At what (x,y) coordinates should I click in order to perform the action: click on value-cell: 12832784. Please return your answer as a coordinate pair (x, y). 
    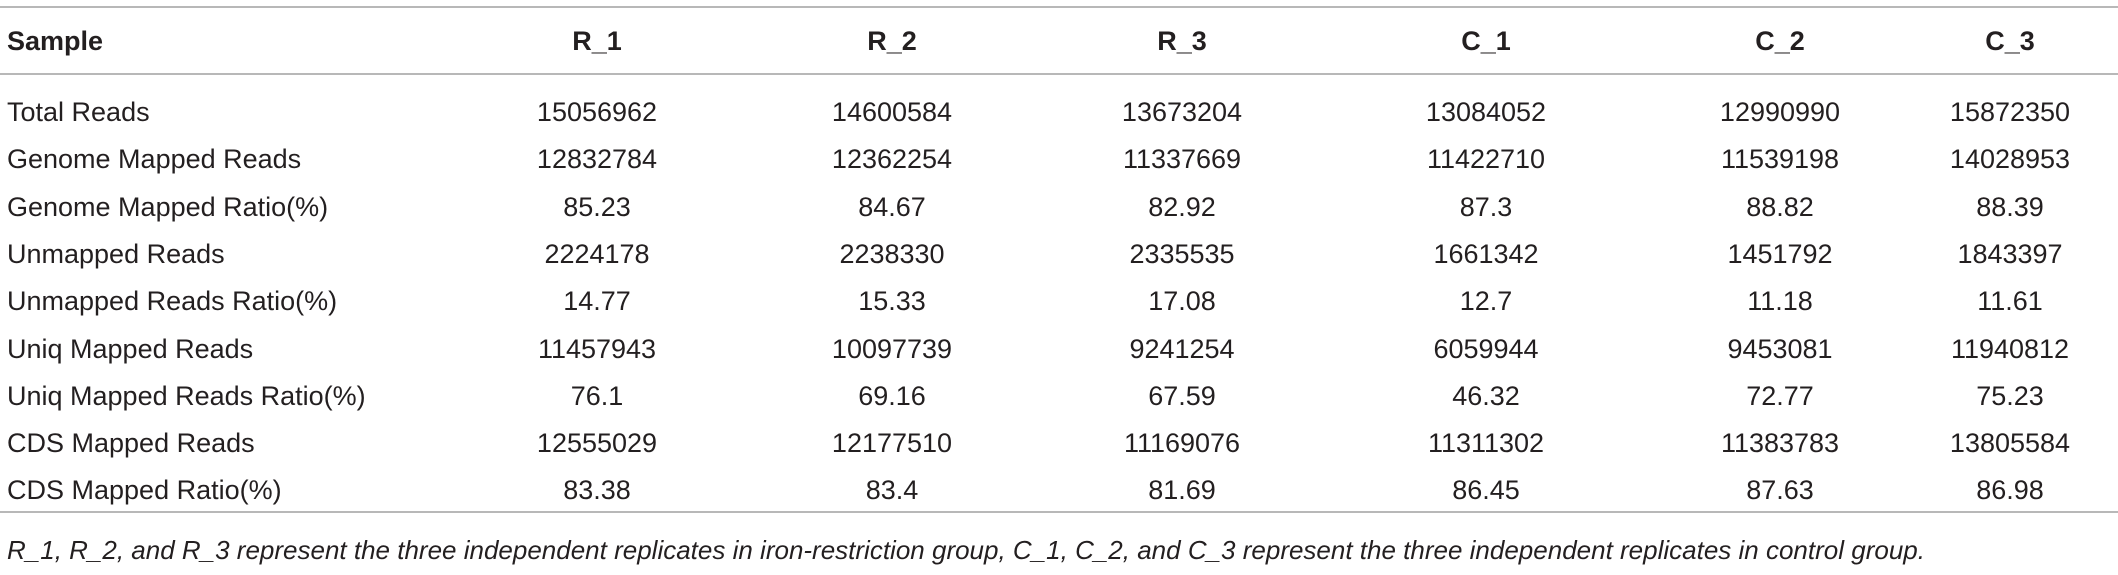
    Looking at the image, I should click on (597, 159).